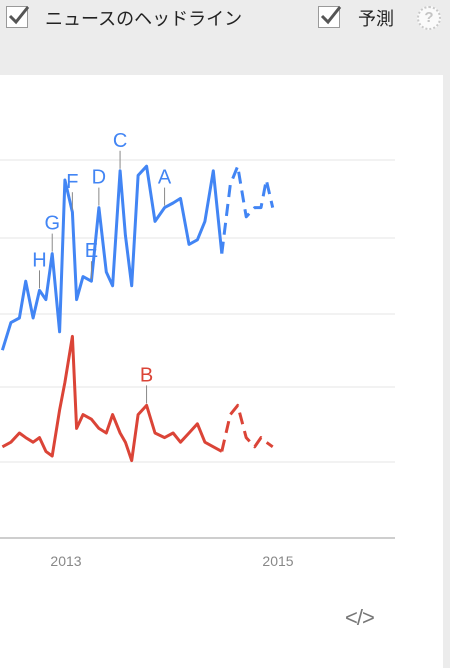  What do you see at coordinates (52, 224) in the screenshot?
I see `annotation-label-G: G` at bounding box center [52, 224].